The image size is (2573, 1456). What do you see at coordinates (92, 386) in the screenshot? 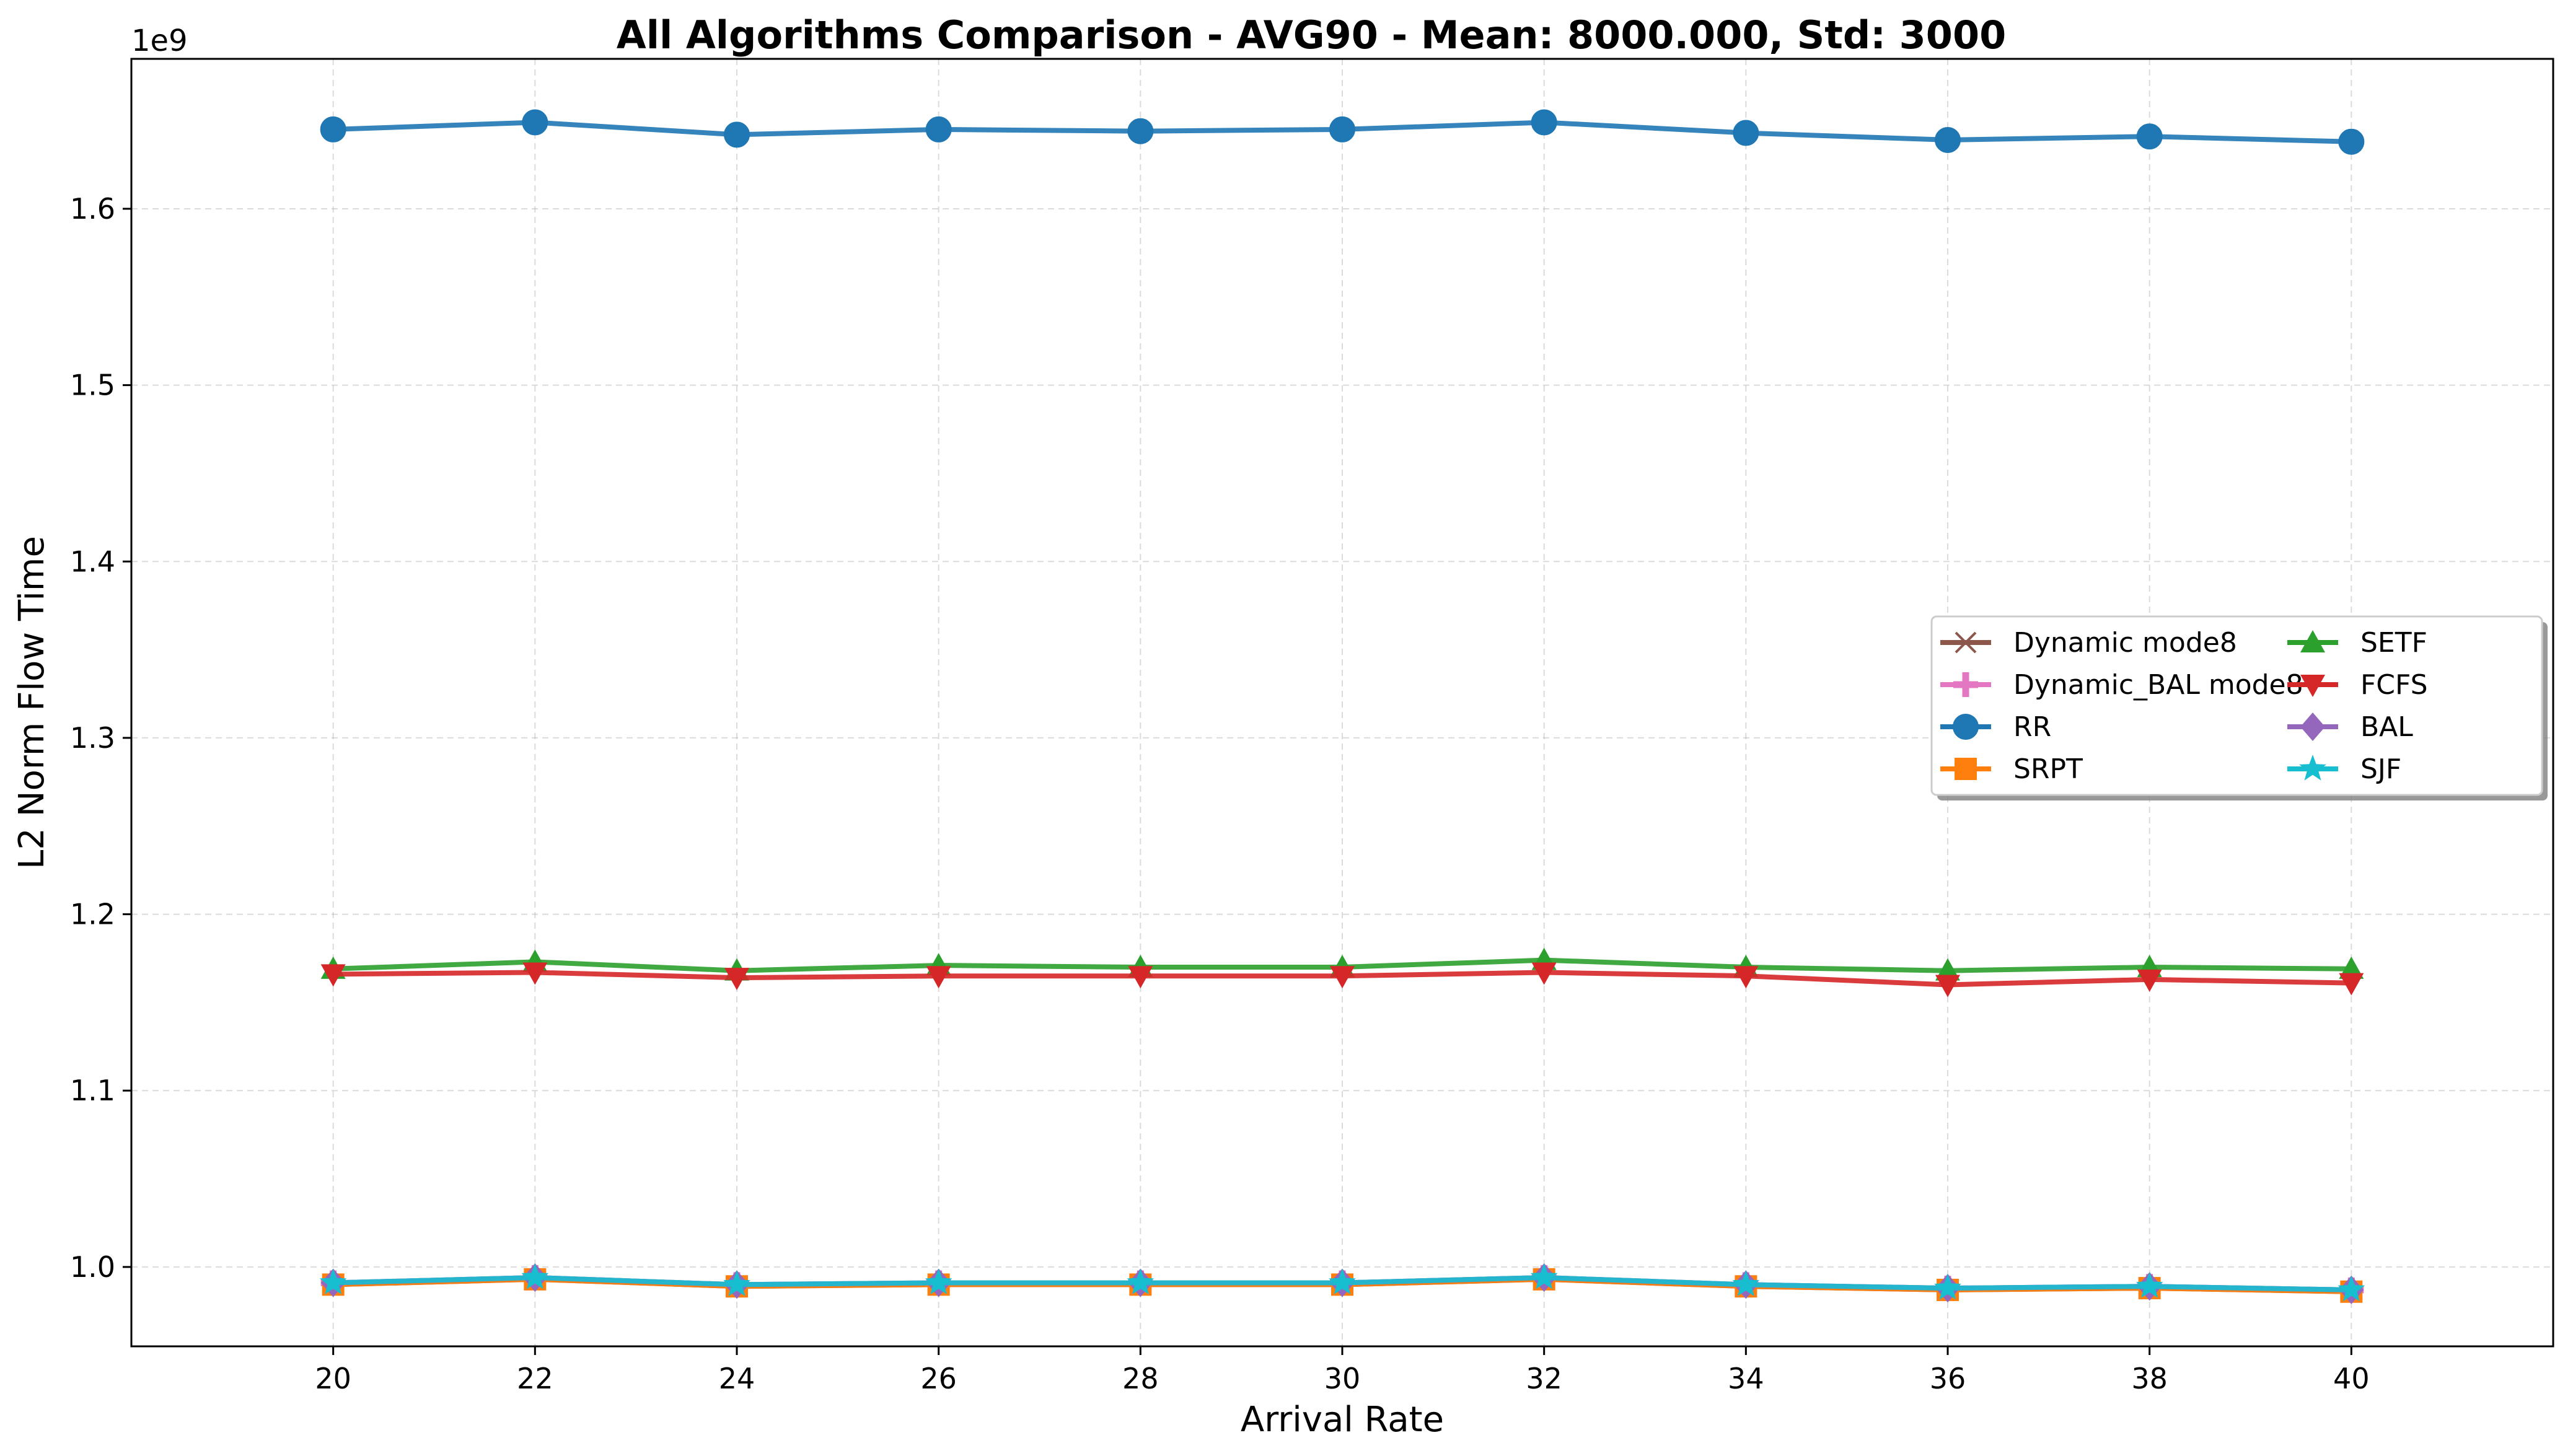
I see `y-tick-label: 1.5` at bounding box center [92, 386].